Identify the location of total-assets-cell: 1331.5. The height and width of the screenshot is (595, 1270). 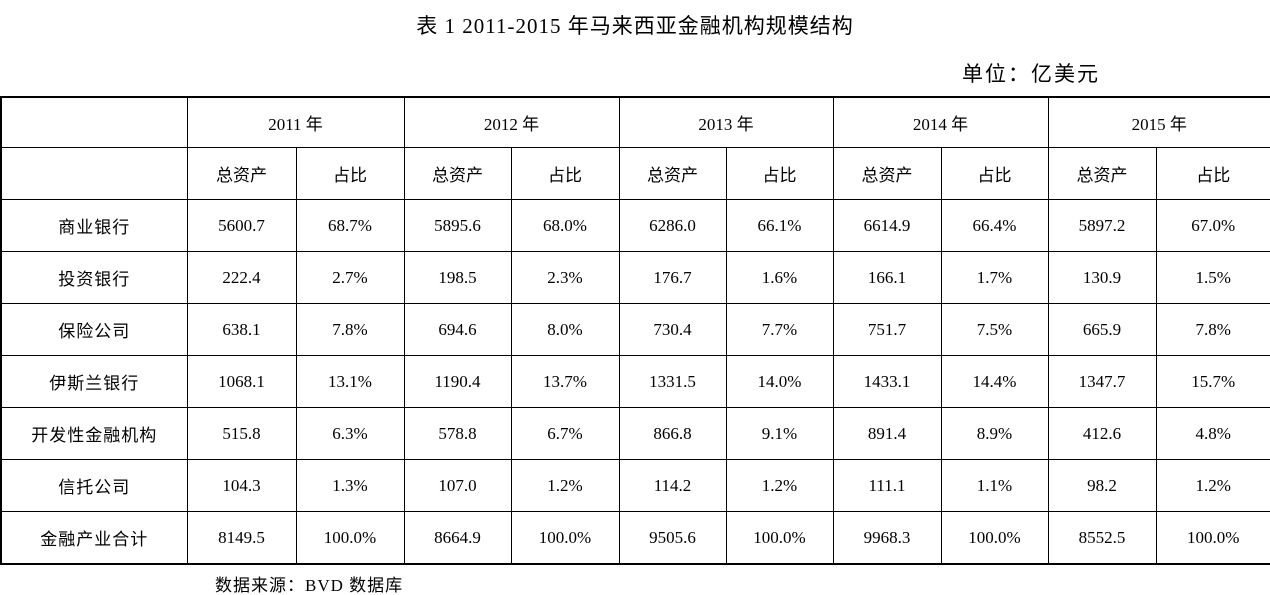
(672, 381).